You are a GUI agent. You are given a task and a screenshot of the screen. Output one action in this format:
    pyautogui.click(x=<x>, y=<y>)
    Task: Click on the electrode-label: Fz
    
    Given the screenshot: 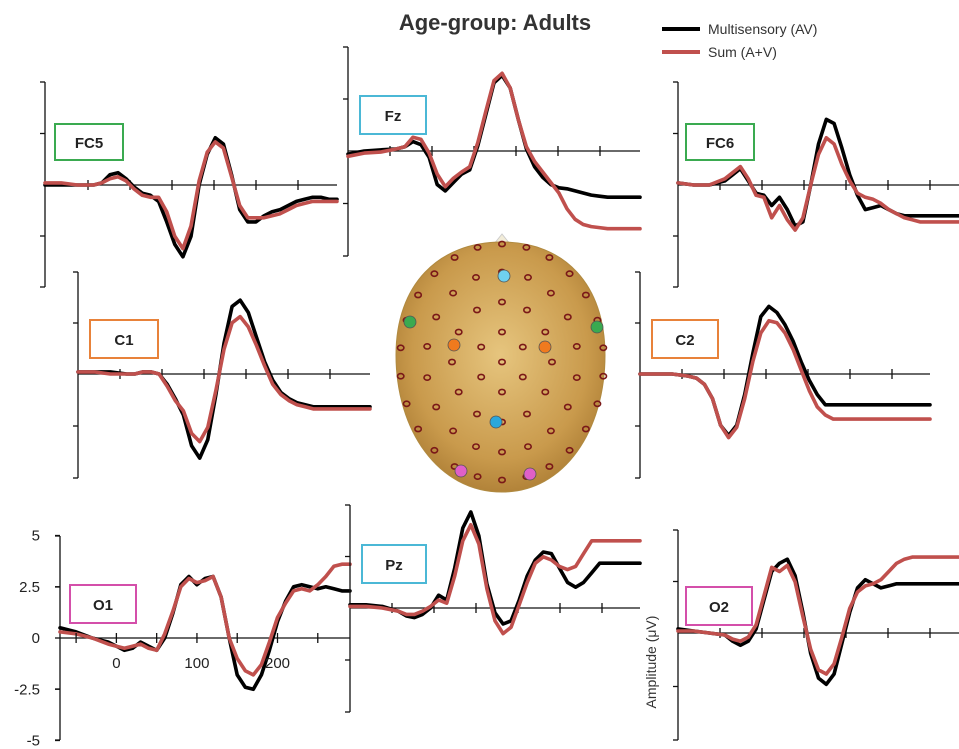 What is the action you would take?
    pyautogui.click(x=393, y=116)
    